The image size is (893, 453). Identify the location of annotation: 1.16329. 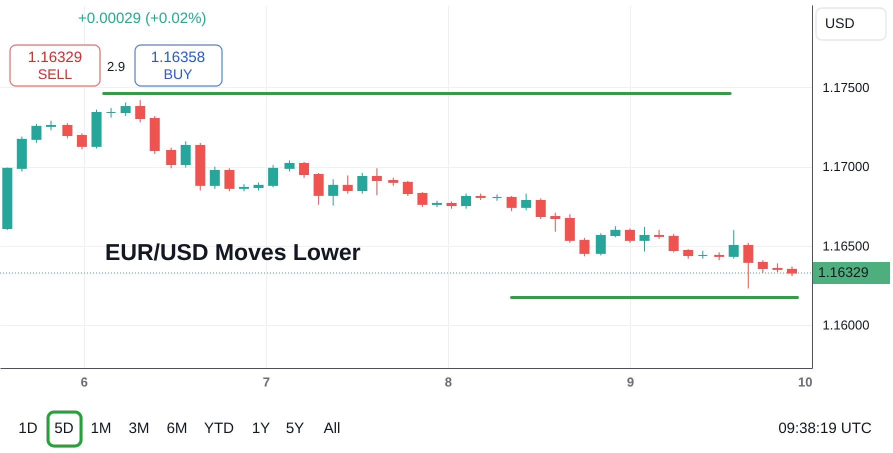
(55, 57).